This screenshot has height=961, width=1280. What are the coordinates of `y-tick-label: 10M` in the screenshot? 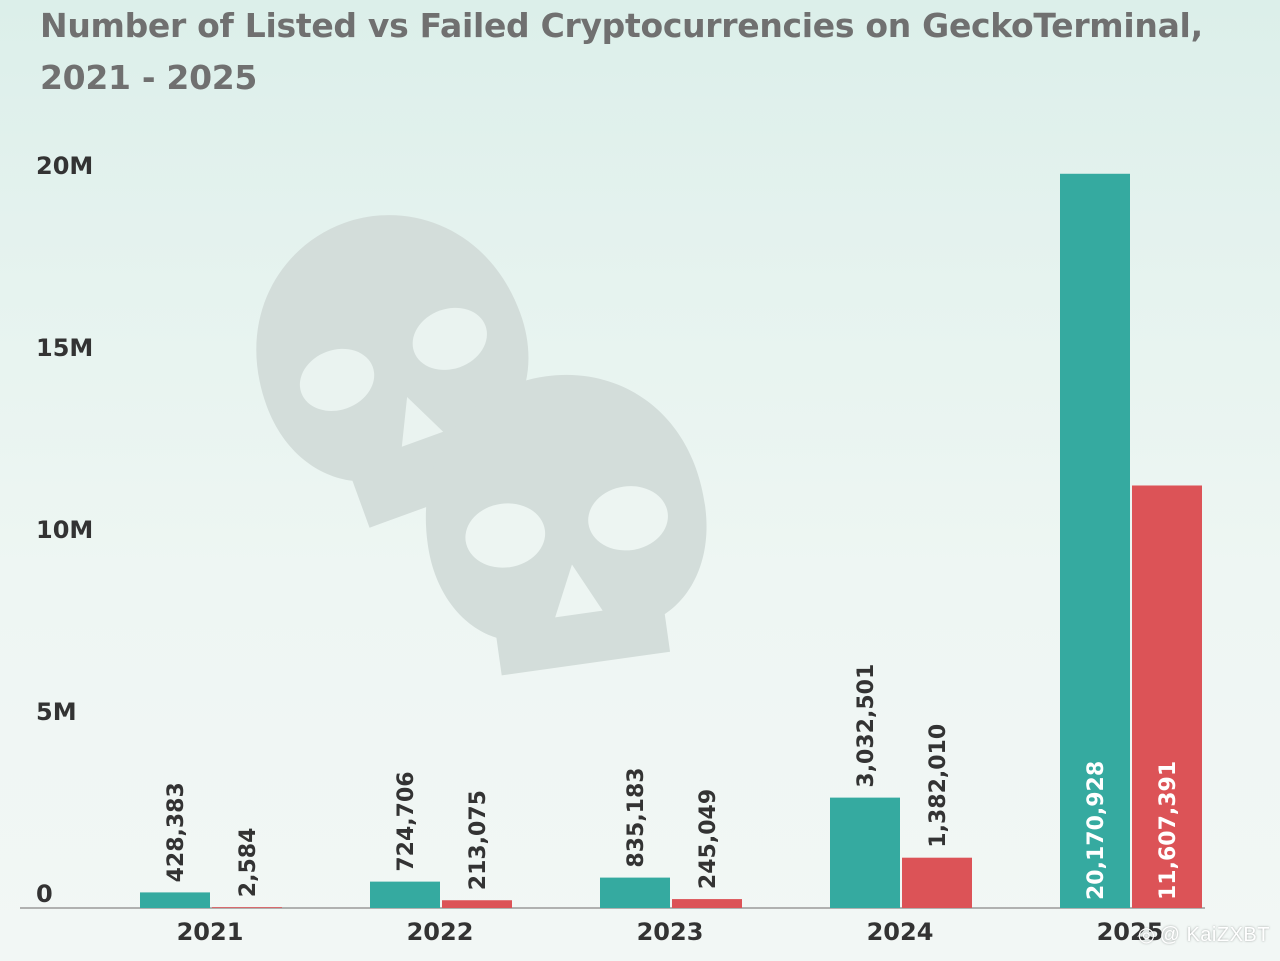 It's located at (64, 530).